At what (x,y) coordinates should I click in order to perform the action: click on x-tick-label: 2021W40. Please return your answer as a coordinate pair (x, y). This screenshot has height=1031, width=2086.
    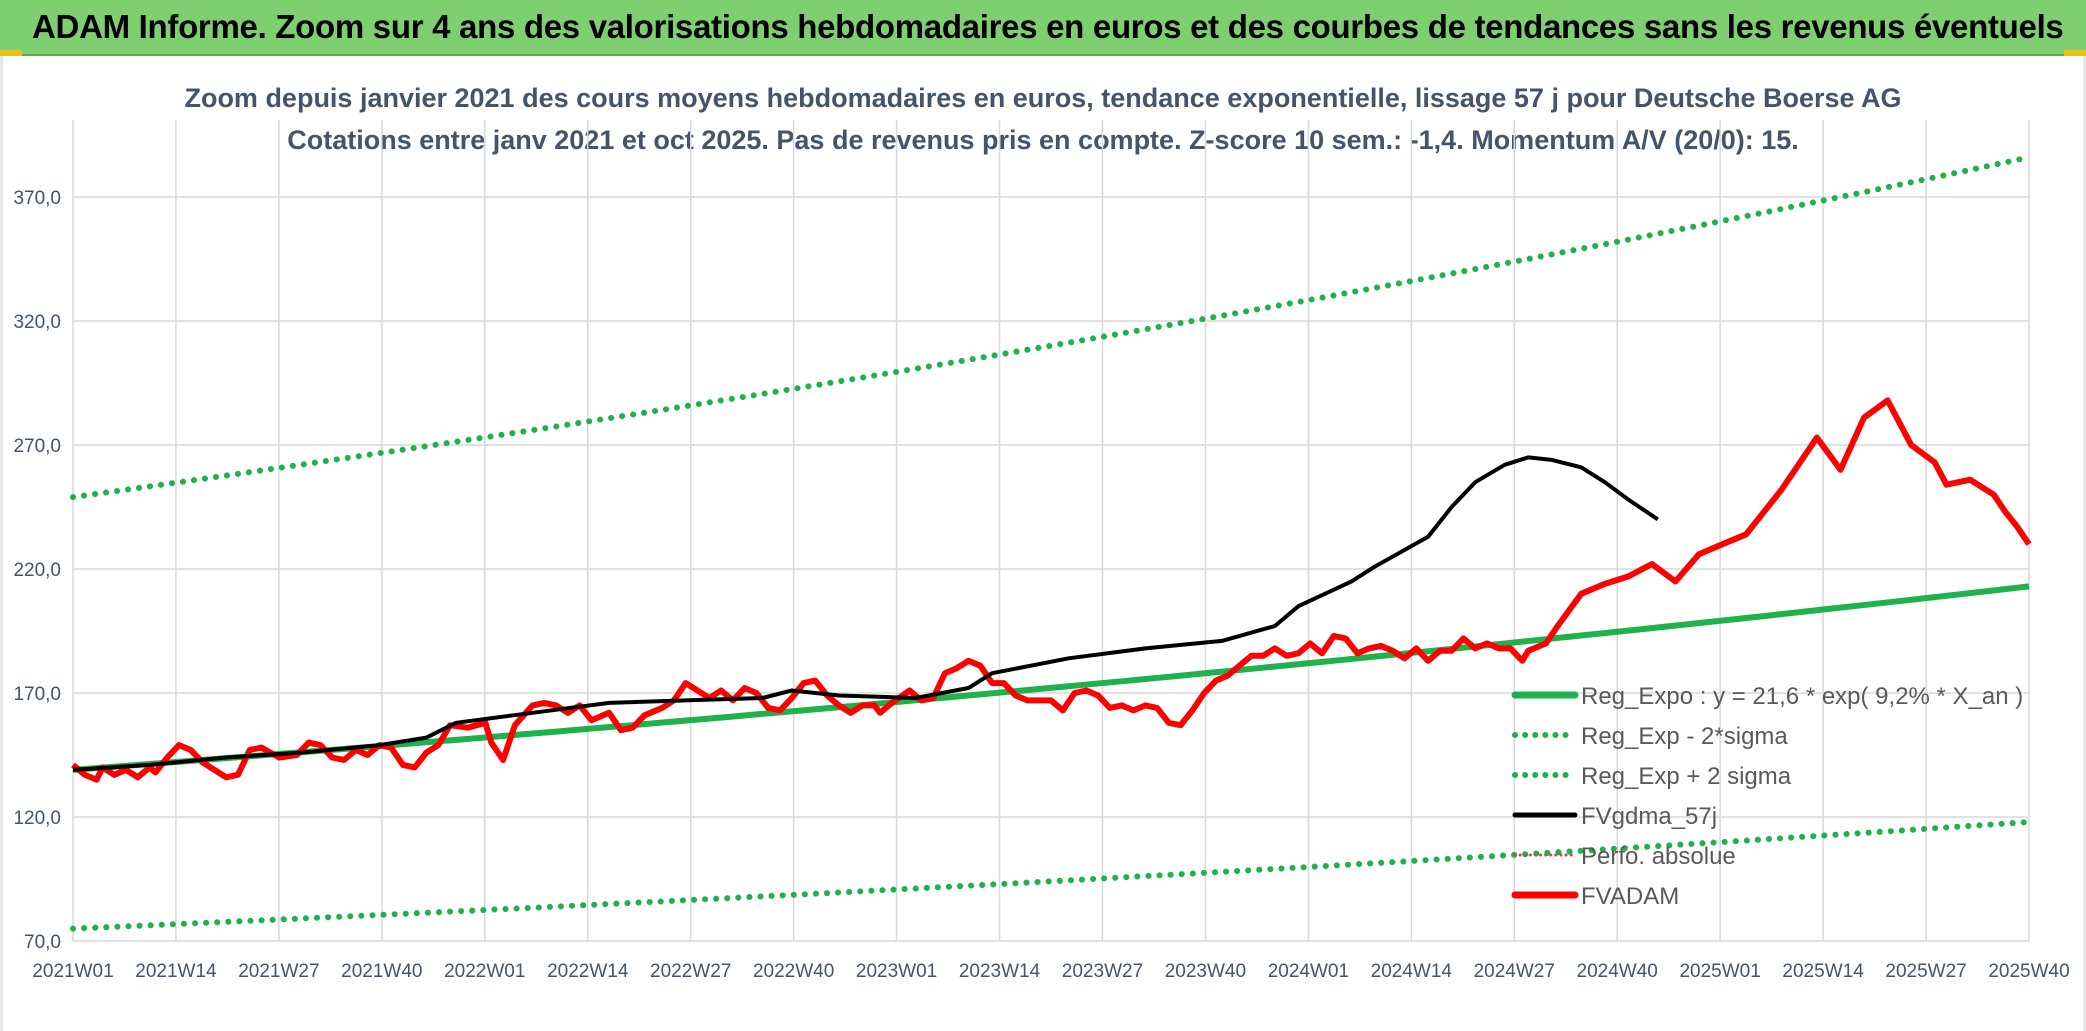
    Looking at the image, I should click on (381, 971).